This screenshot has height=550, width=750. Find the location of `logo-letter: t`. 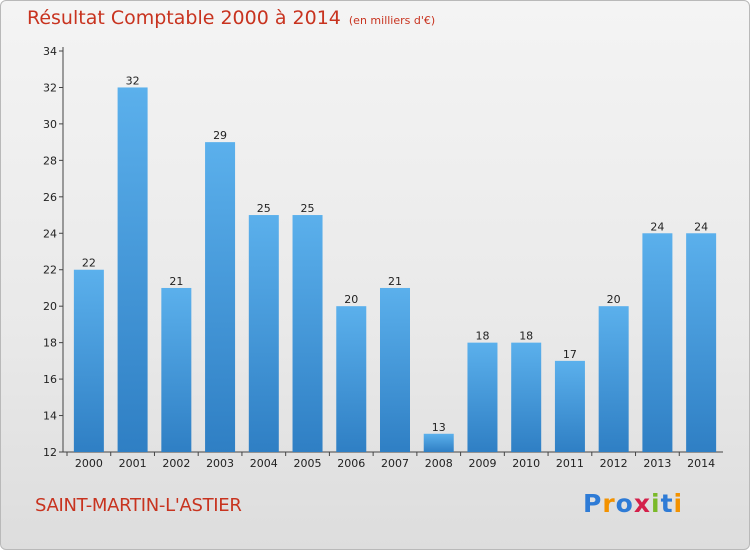

logo-letter: t is located at coordinates (667, 503).